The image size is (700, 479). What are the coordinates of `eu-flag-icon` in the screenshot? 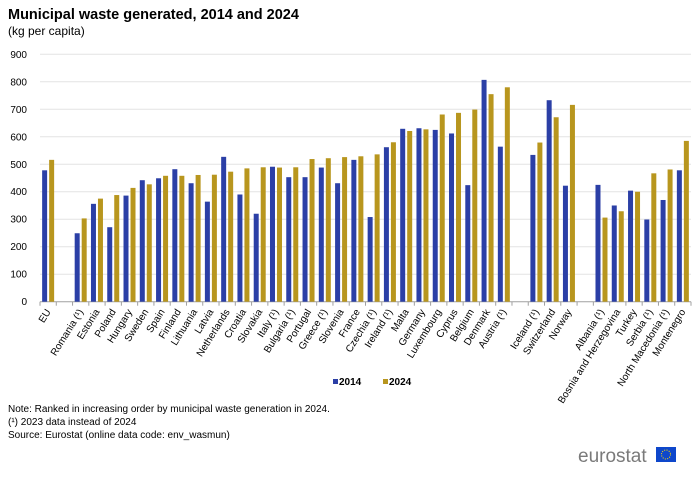 It's located at (666, 454).